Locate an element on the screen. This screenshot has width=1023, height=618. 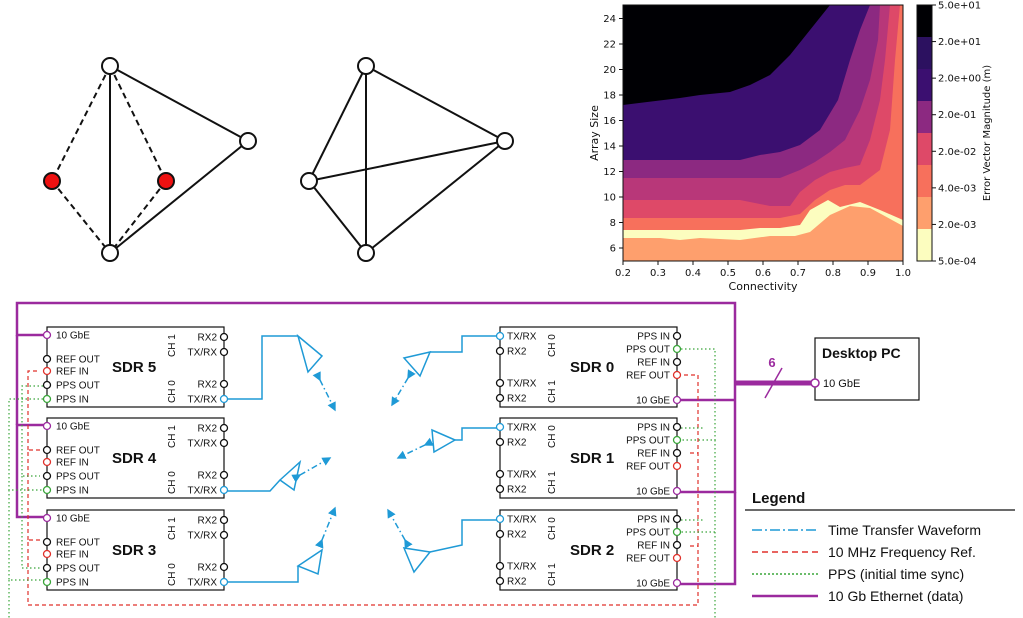
colorbar-label: Error Vector Magnitude (m) is located at coordinates (987, 133).